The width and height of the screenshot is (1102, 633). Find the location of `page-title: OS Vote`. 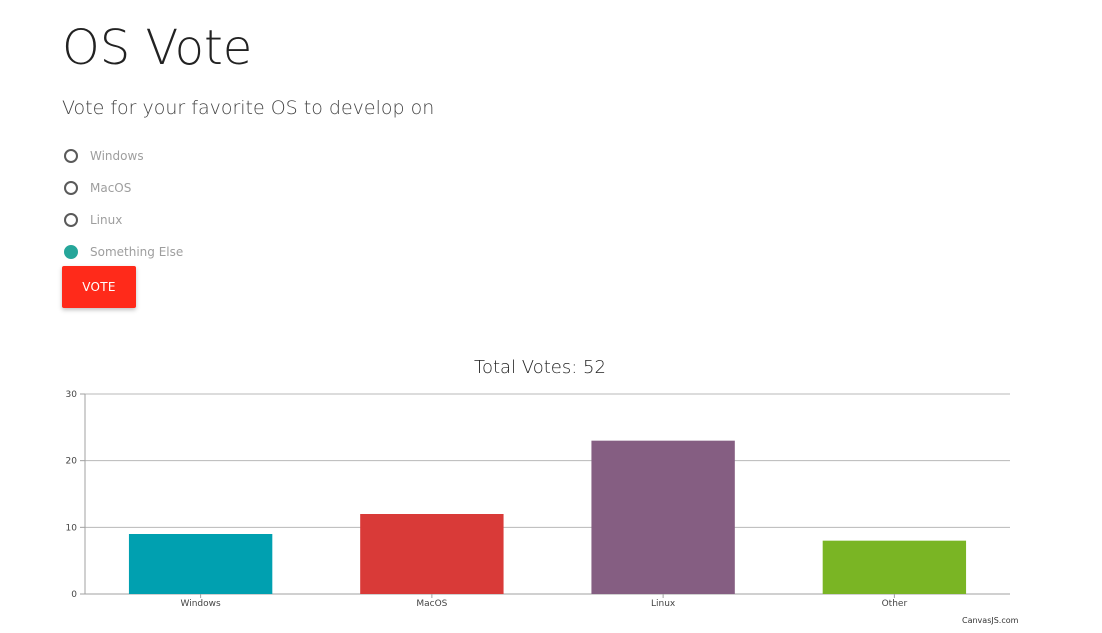

page-title: OS Vote is located at coordinates (157, 48).